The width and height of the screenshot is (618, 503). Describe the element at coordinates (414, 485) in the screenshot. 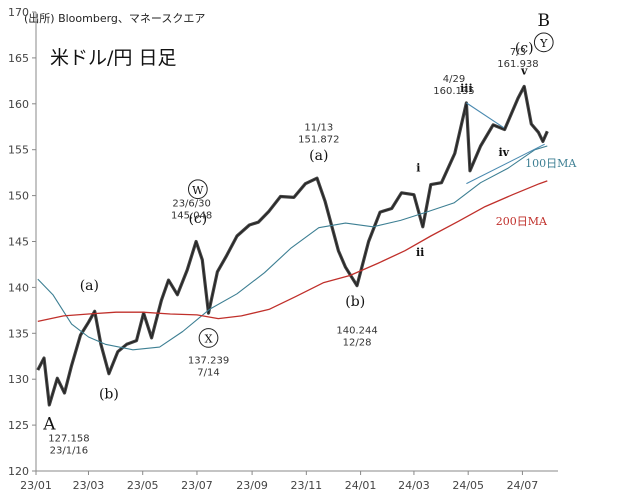

I see `x-tick-label: 24/03` at that location.